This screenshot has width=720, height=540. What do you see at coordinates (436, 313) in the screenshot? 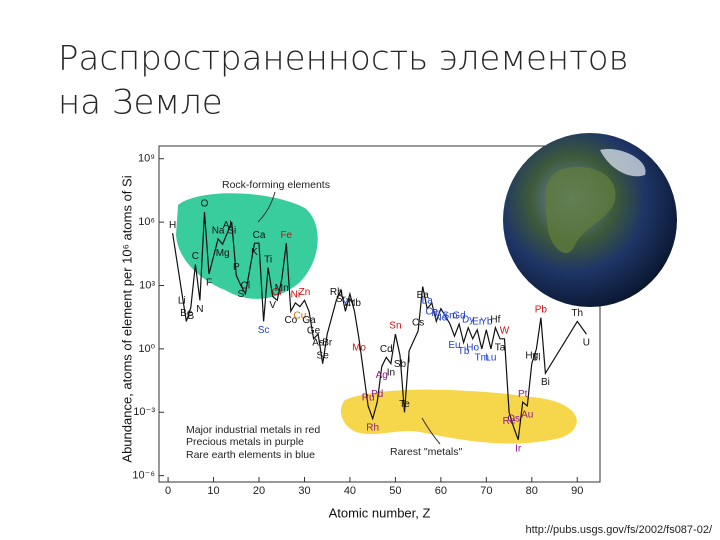
I see `element-label: Pr` at bounding box center [436, 313].